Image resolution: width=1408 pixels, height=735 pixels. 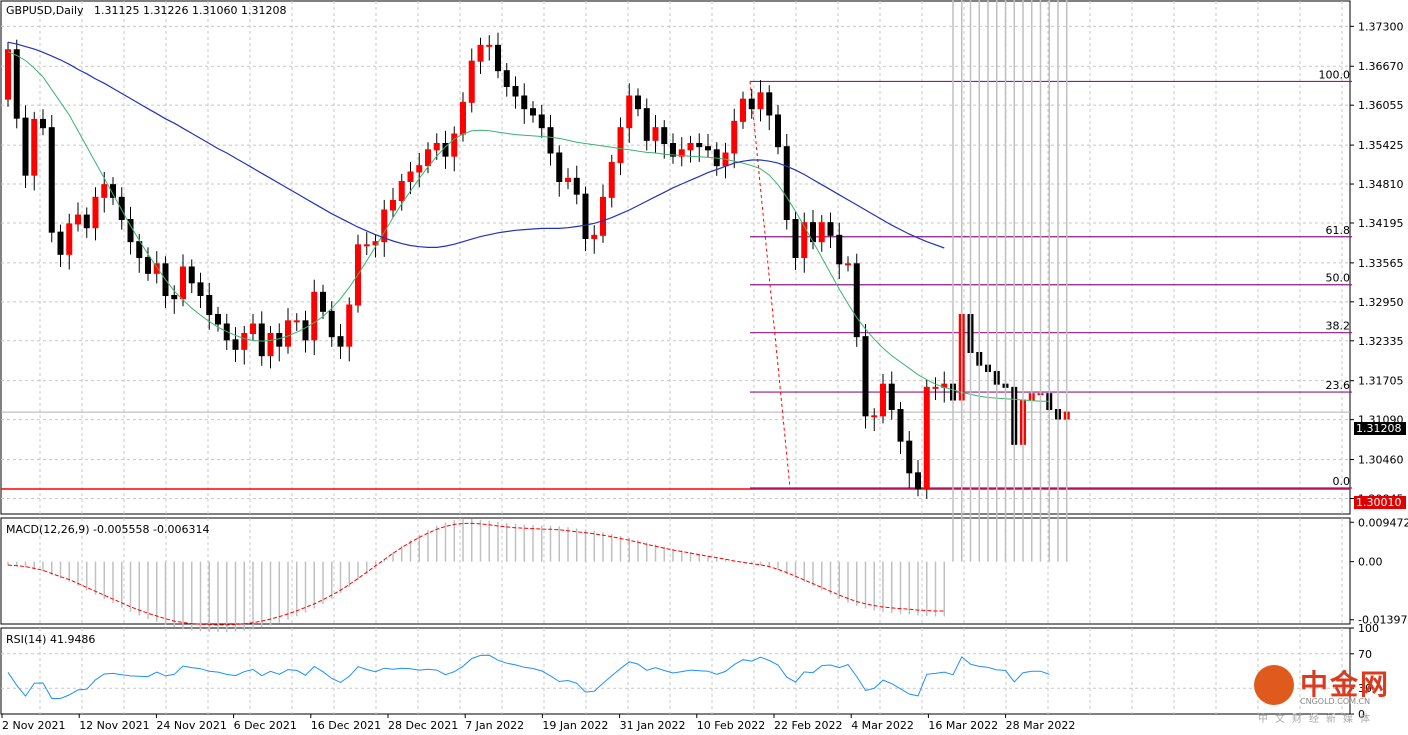 I want to click on price-tick-label: 1.32950, so click(x=1381, y=302).